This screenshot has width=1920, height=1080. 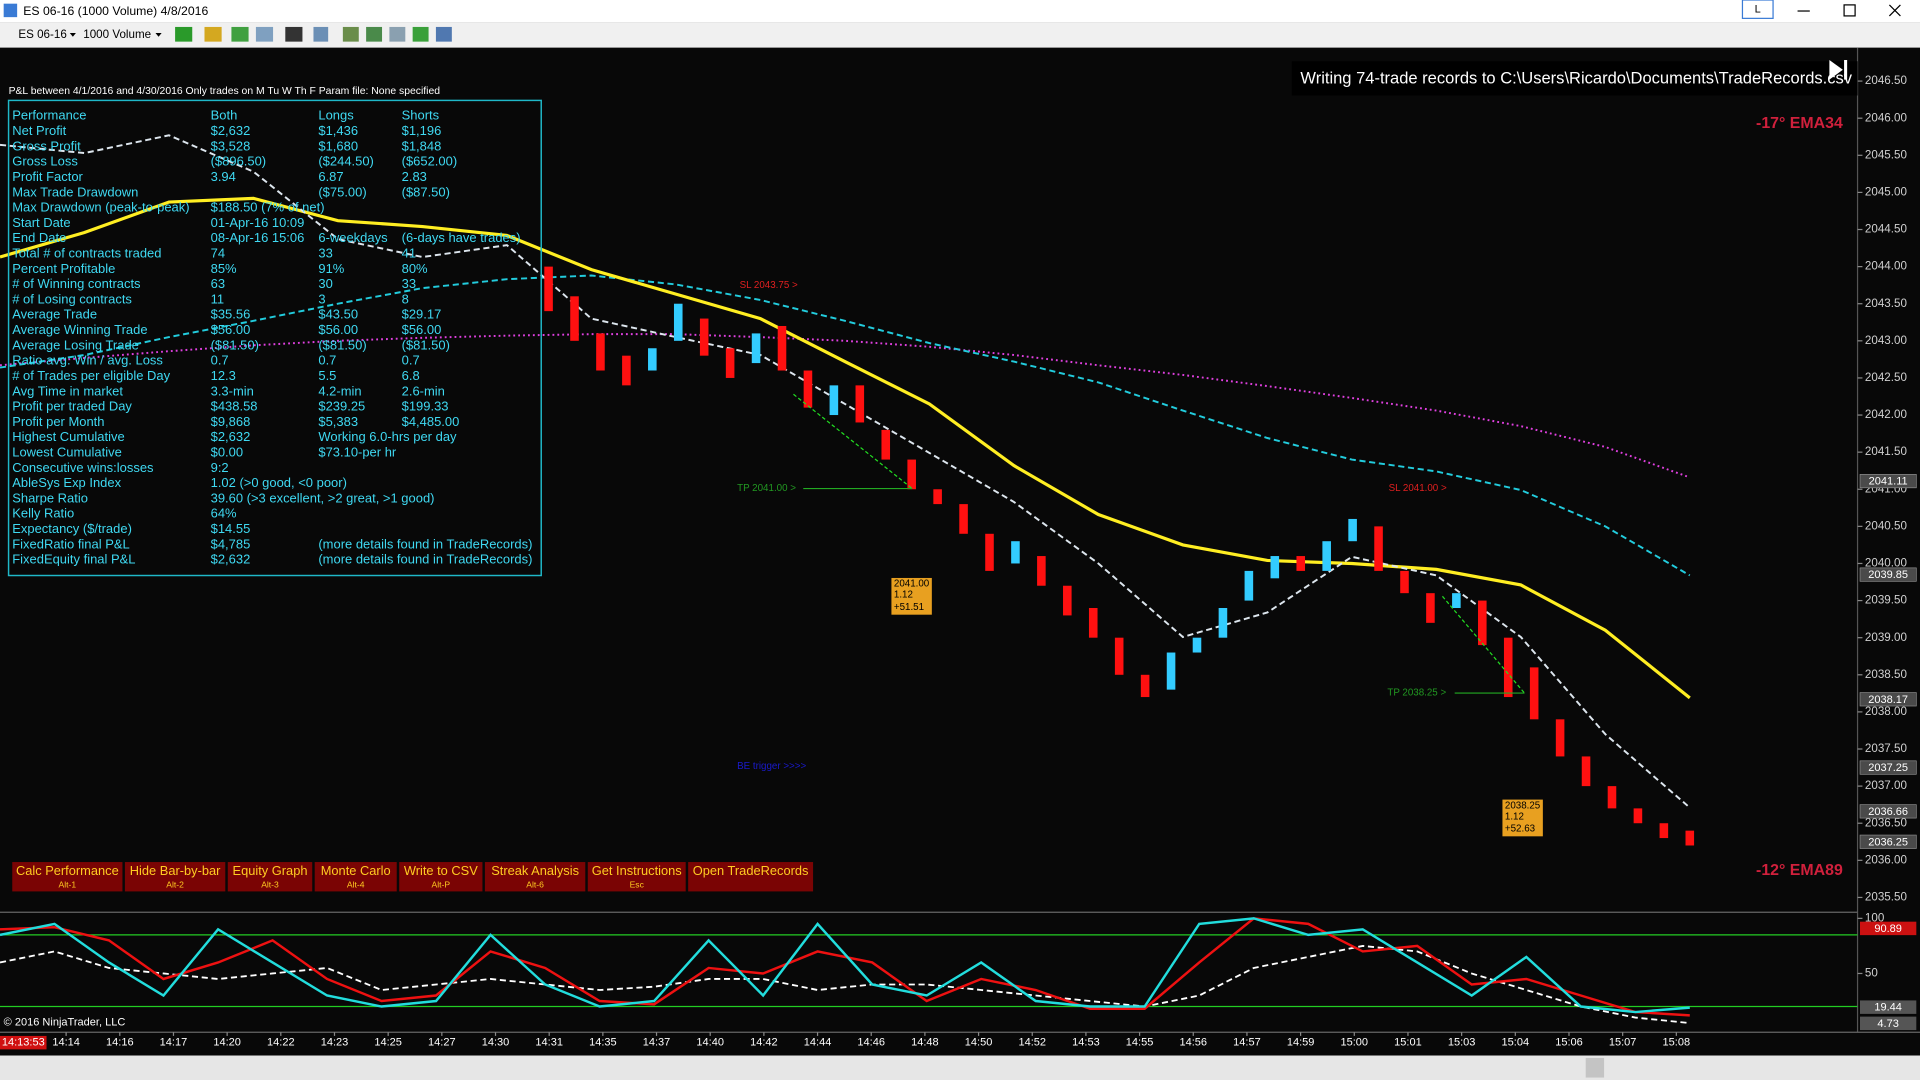 What do you see at coordinates (1522, 818) in the screenshot?
I see `trade-result-box` at bounding box center [1522, 818].